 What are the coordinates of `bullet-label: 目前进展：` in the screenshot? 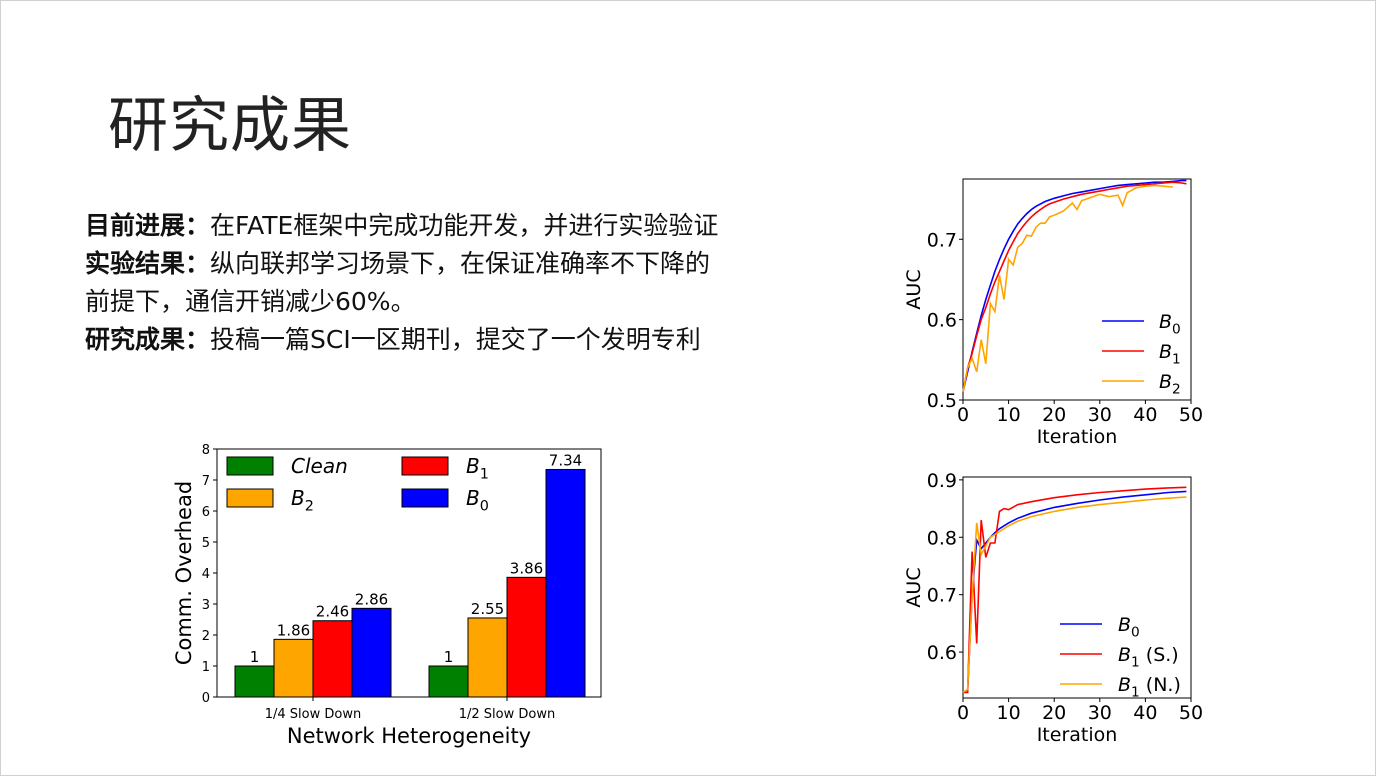 It's located at (148, 225).